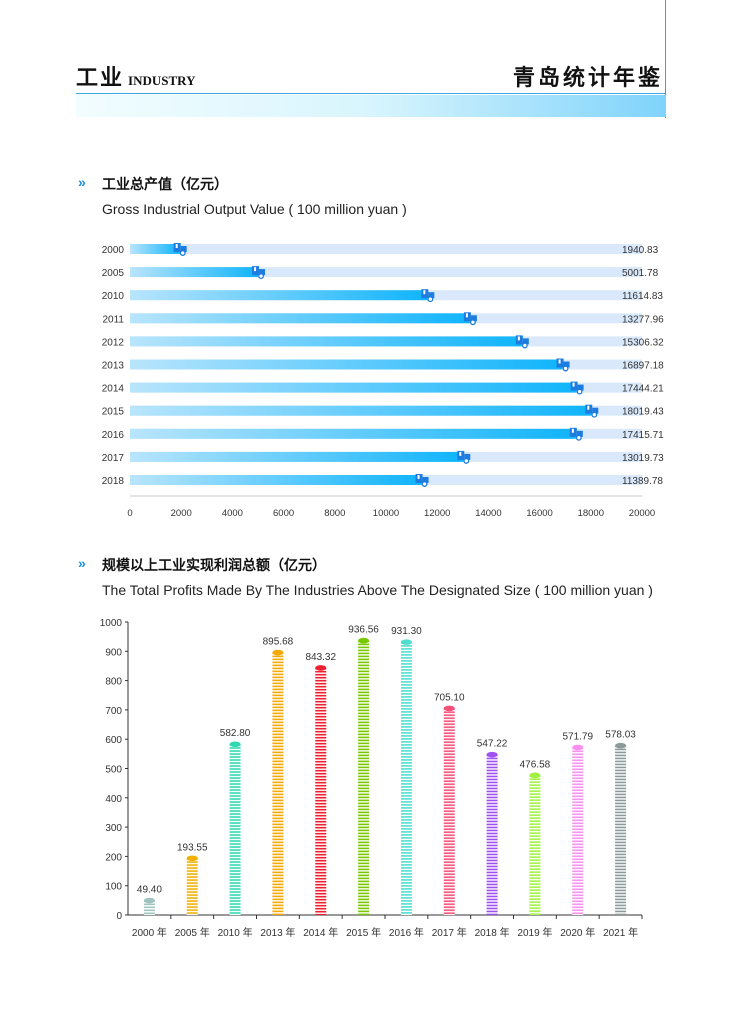 This screenshot has width=729, height=1024. I want to click on category-label: 2018 年, so click(492, 932).